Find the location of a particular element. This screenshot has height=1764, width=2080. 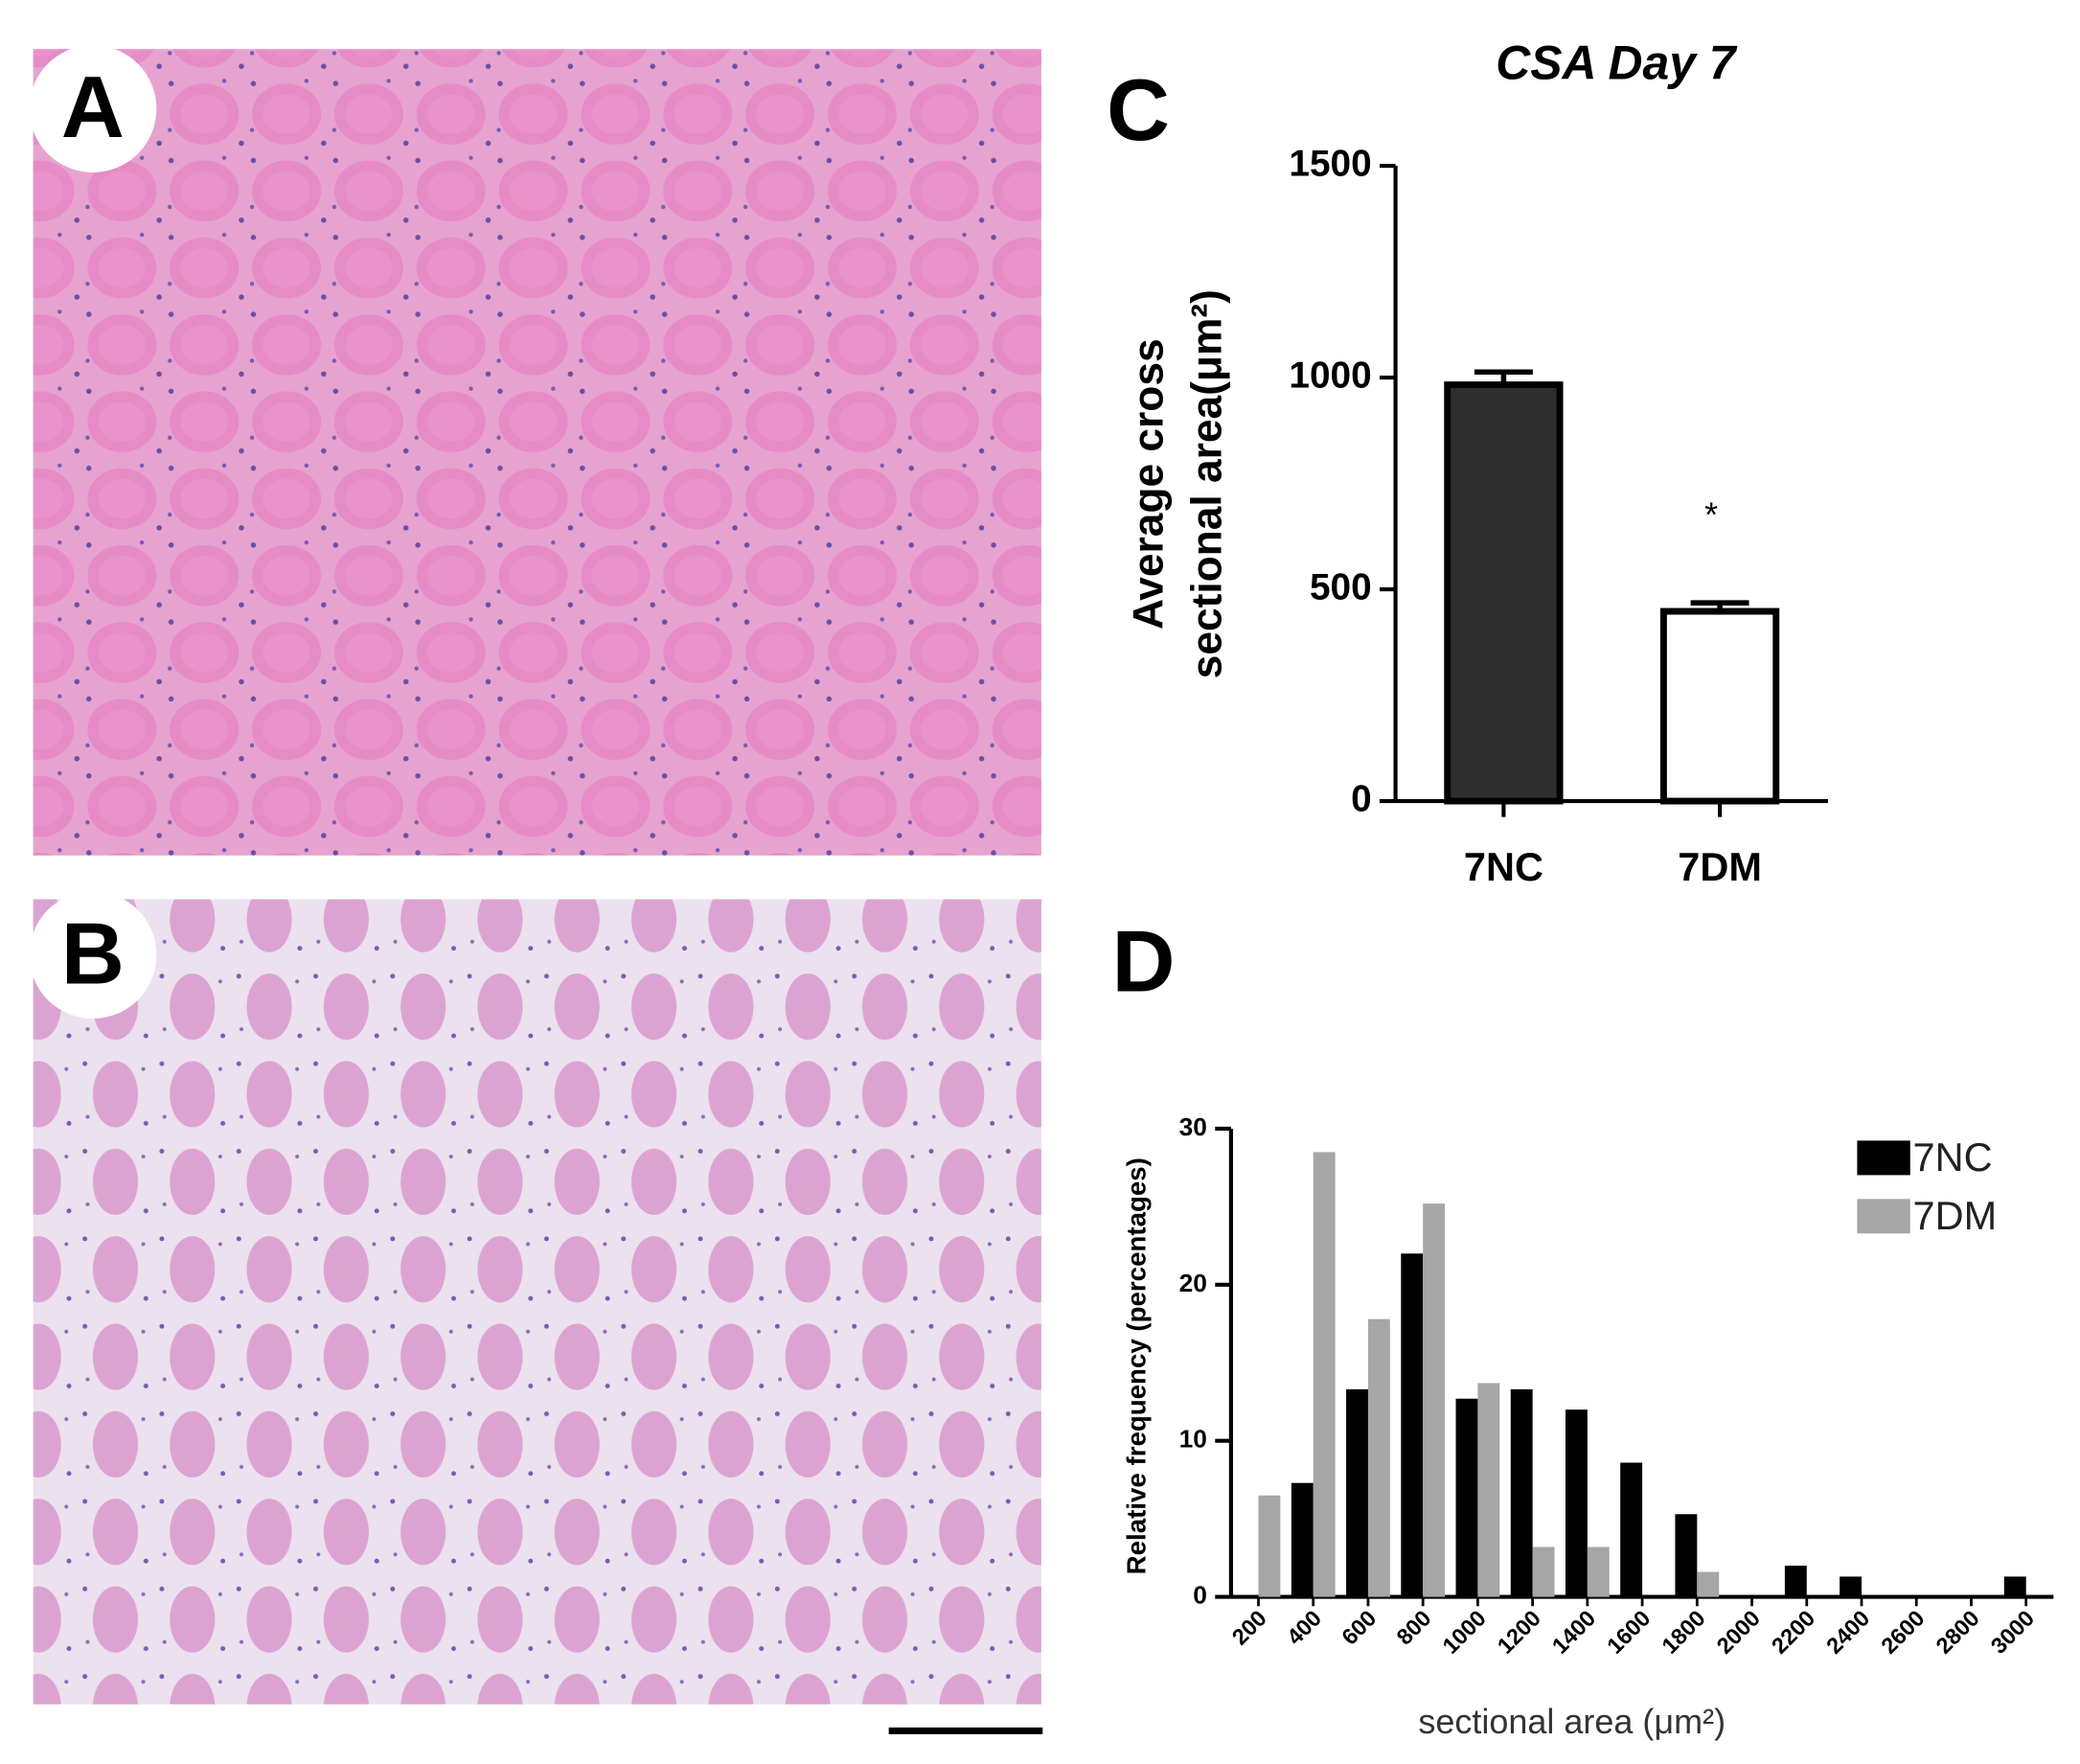

x-tick-label: 2200 is located at coordinates (1793, 1632).